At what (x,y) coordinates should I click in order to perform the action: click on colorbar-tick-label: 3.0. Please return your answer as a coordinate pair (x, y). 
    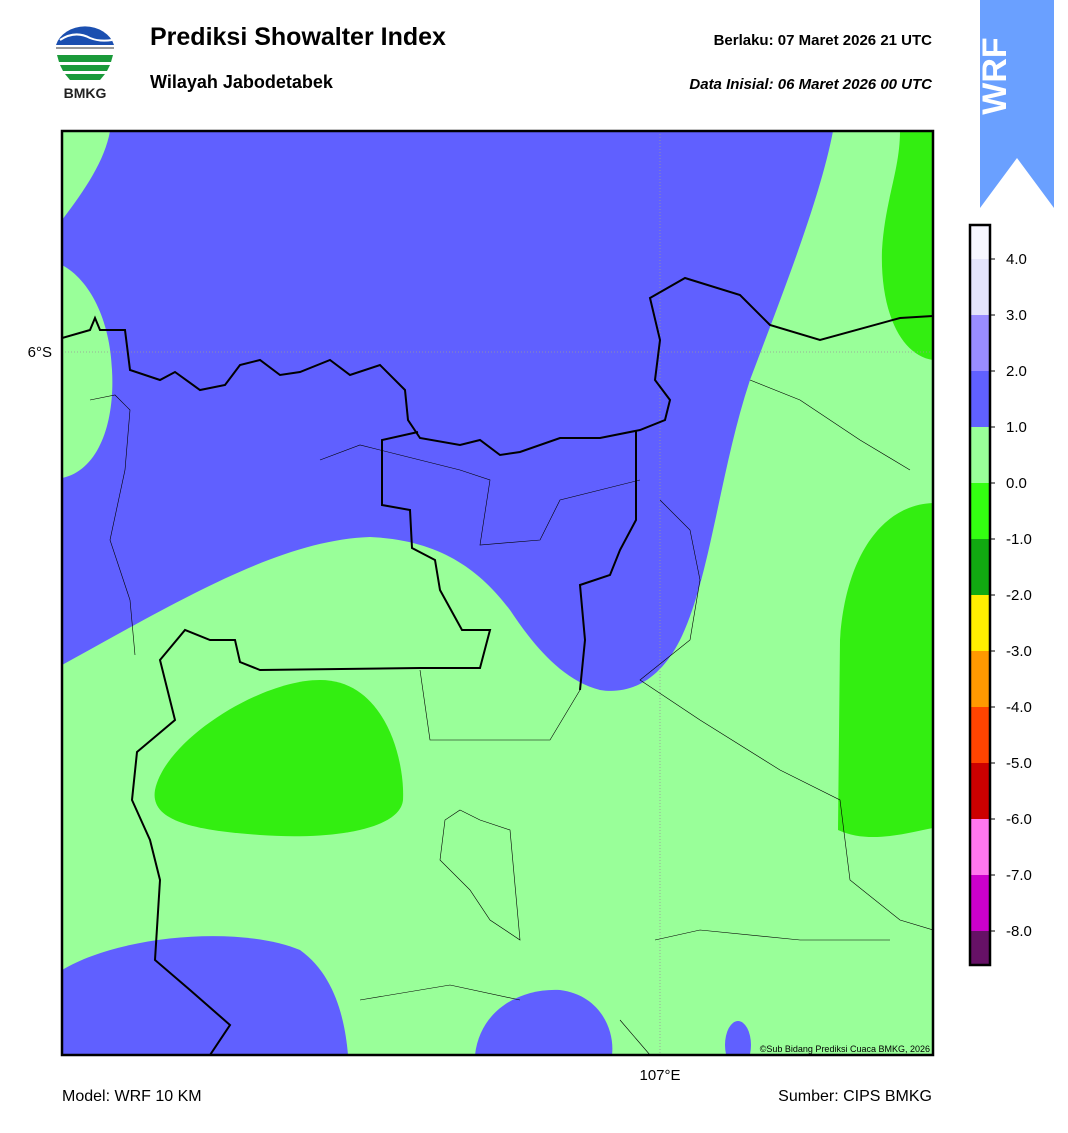
    Looking at the image, I should click on (1016, 315).